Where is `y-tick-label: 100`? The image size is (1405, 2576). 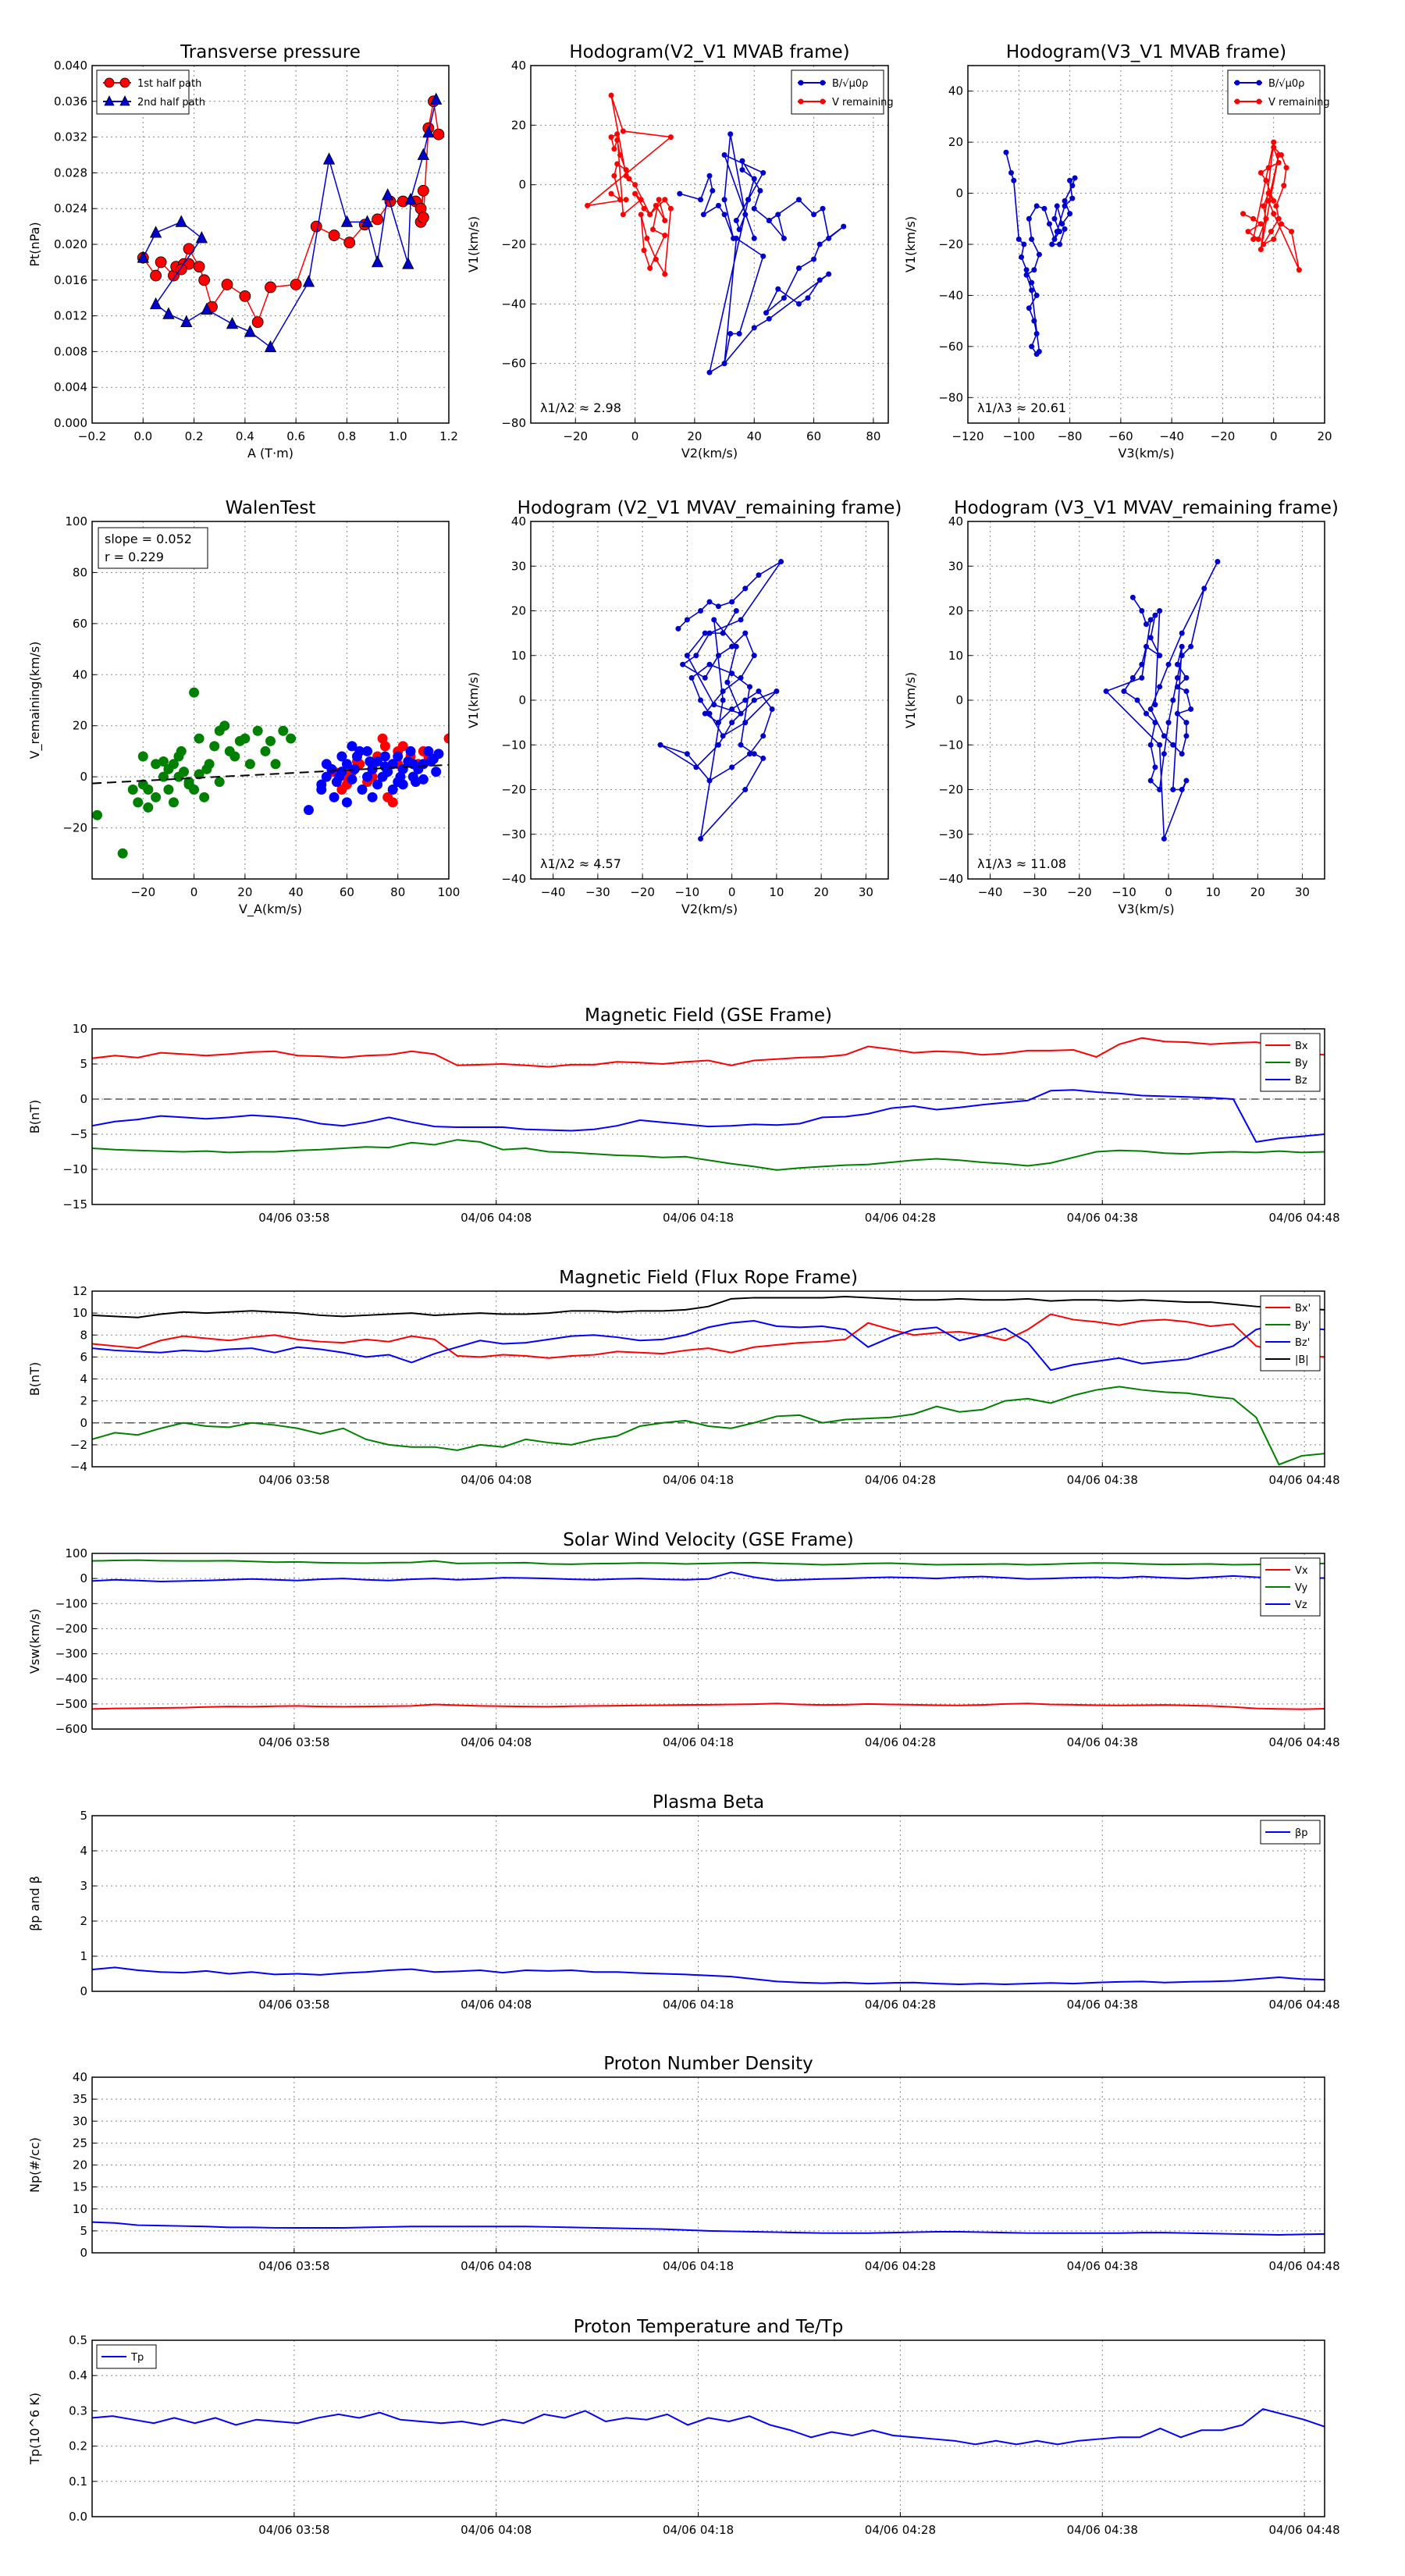 y-tick-label: 100 is located at coordinates (76, 1553).